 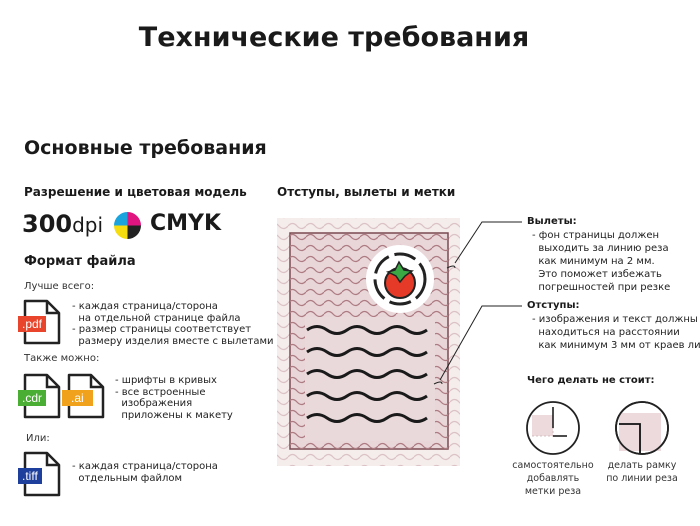 I want to click on group-label-also: Также можно:, so click(x=62, y=358).